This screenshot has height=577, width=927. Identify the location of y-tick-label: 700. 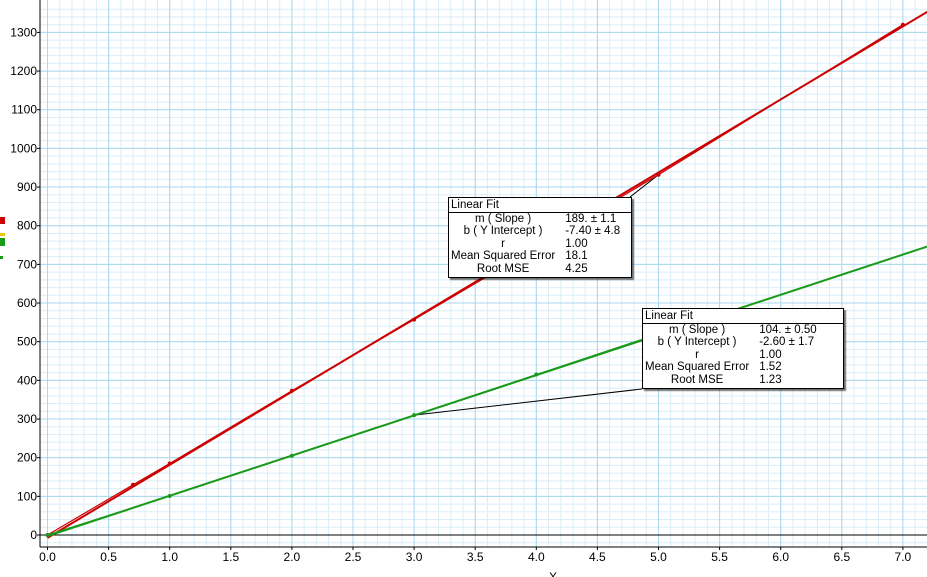
(27, 264).